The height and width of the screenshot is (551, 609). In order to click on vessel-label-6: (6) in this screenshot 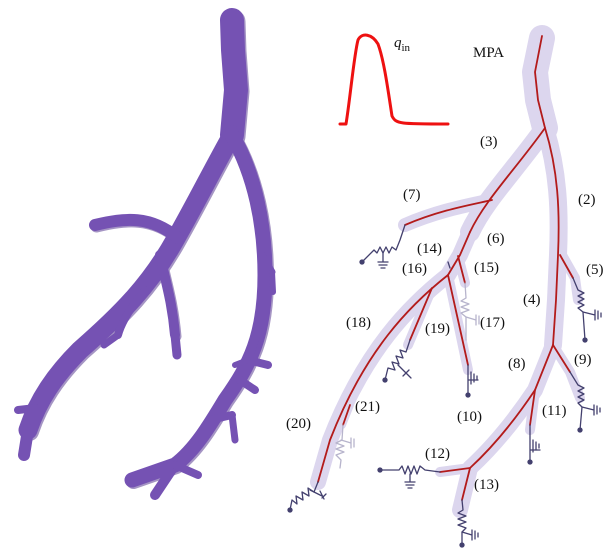, I will do `click(496, 239)`.